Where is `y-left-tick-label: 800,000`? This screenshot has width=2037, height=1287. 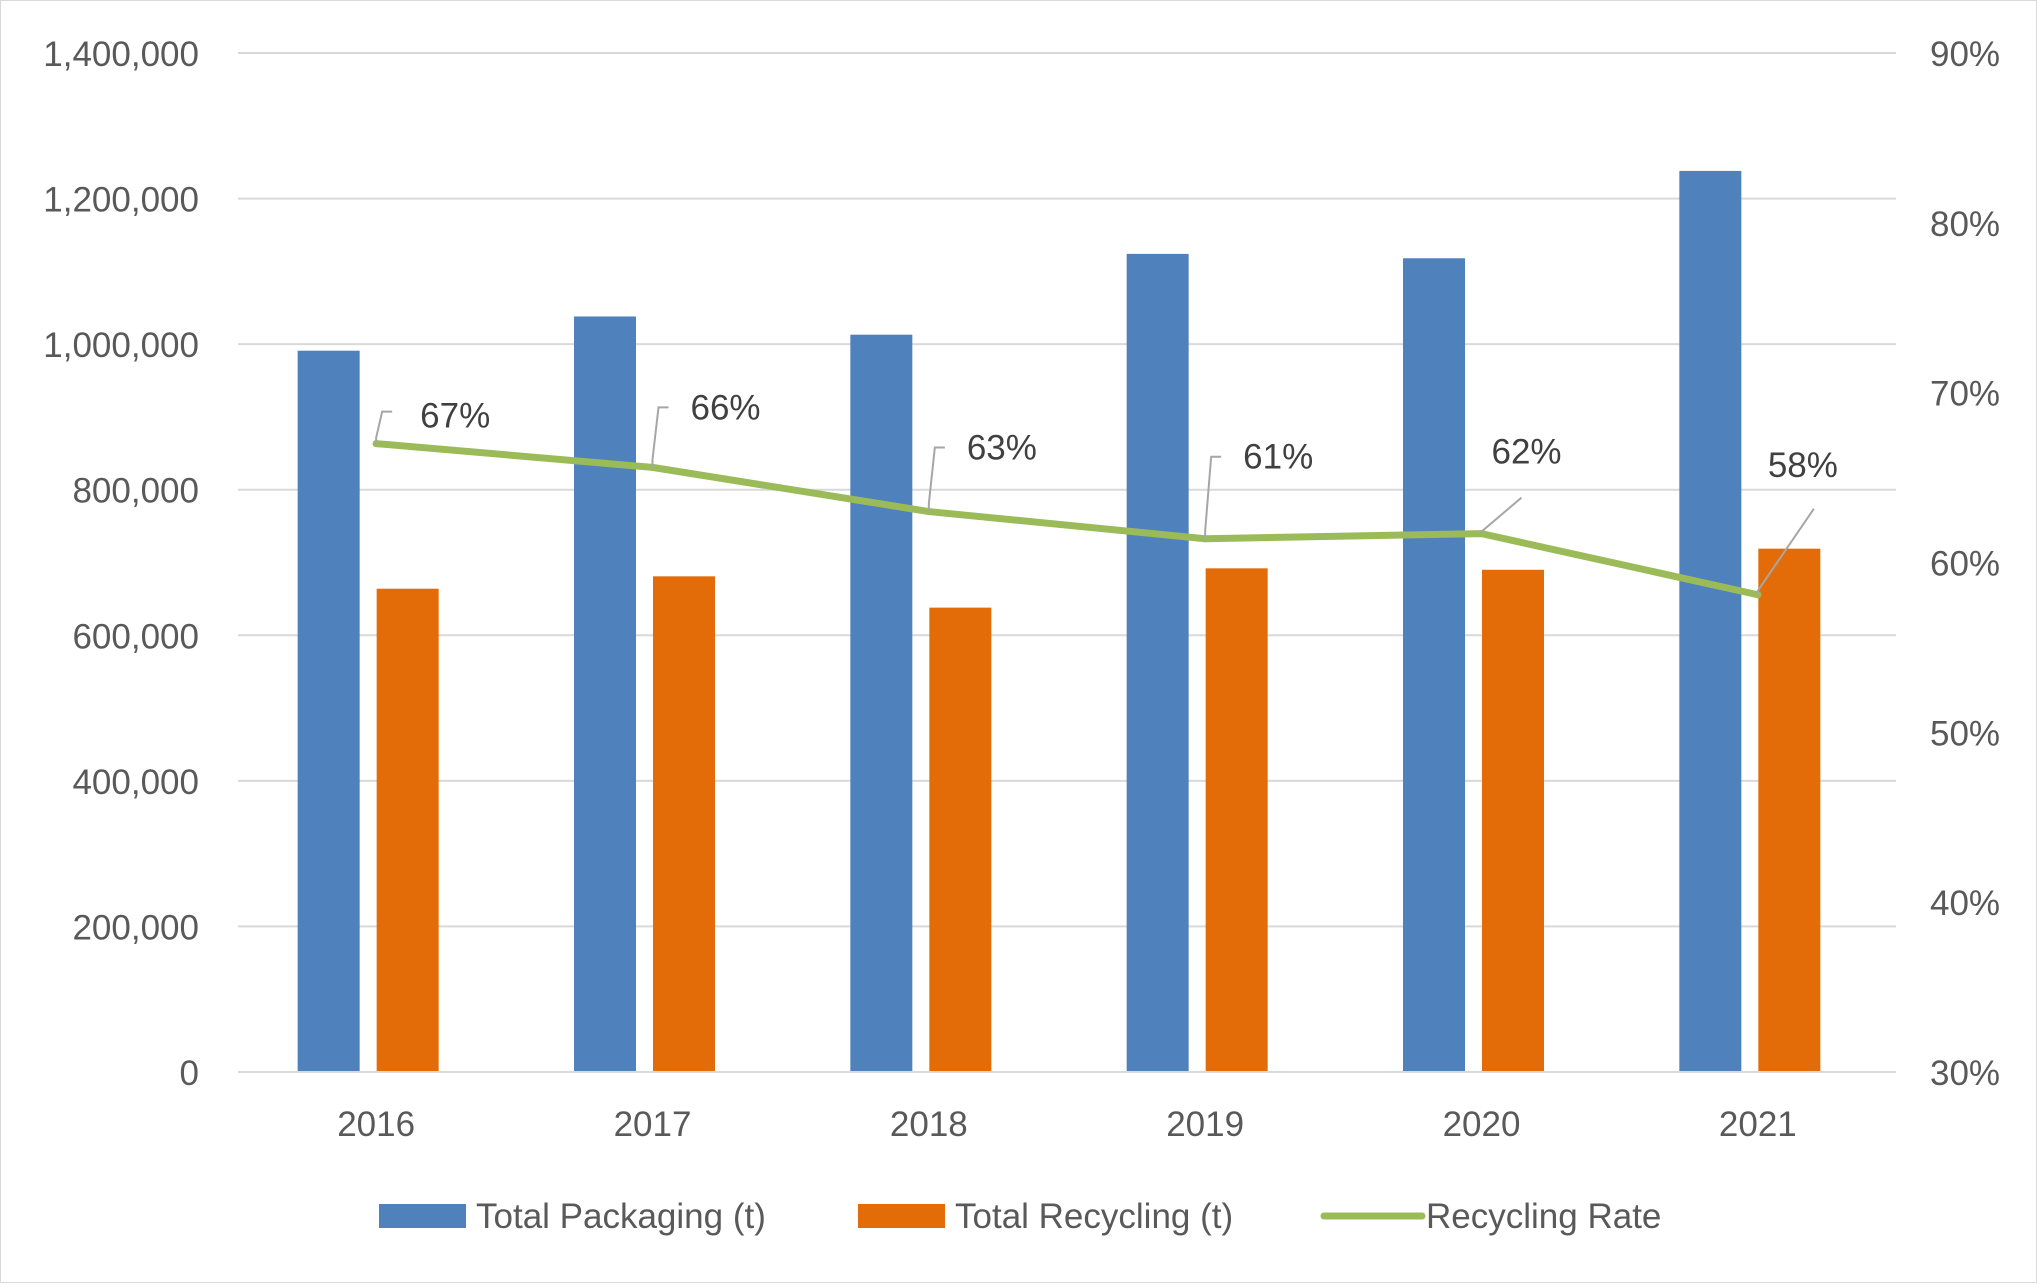 y-left-tick-label: 800,000 is located at coordinates (135, 491).